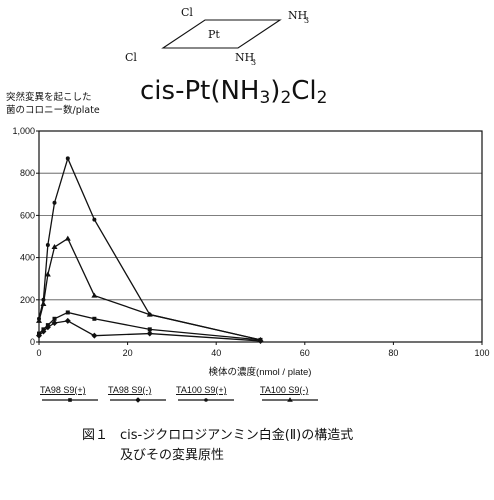 This screenshot has width=494, height=500. I want to click on y-tick-labels: 0 200 400 600 800 1,000, so click(23, 236).